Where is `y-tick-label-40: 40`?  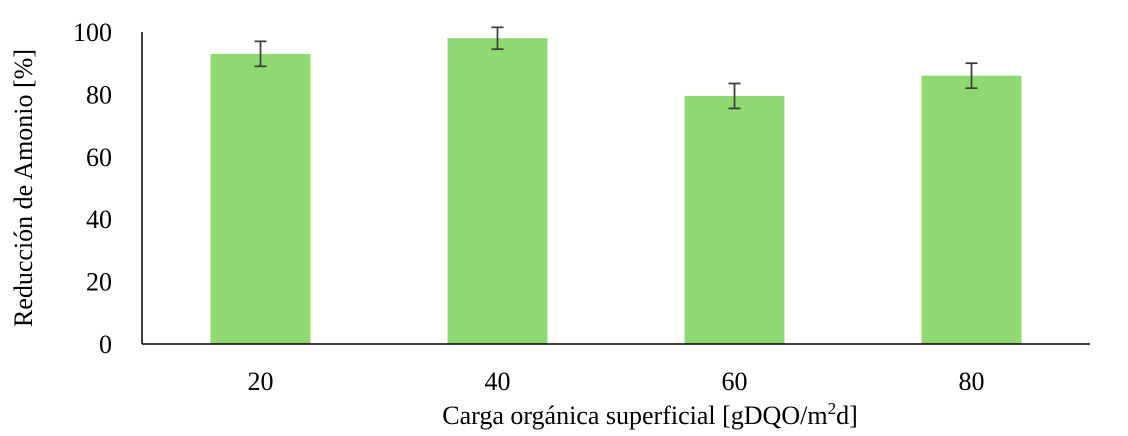 y-tick-label-40: 40 is located at coordinates (99, 219).